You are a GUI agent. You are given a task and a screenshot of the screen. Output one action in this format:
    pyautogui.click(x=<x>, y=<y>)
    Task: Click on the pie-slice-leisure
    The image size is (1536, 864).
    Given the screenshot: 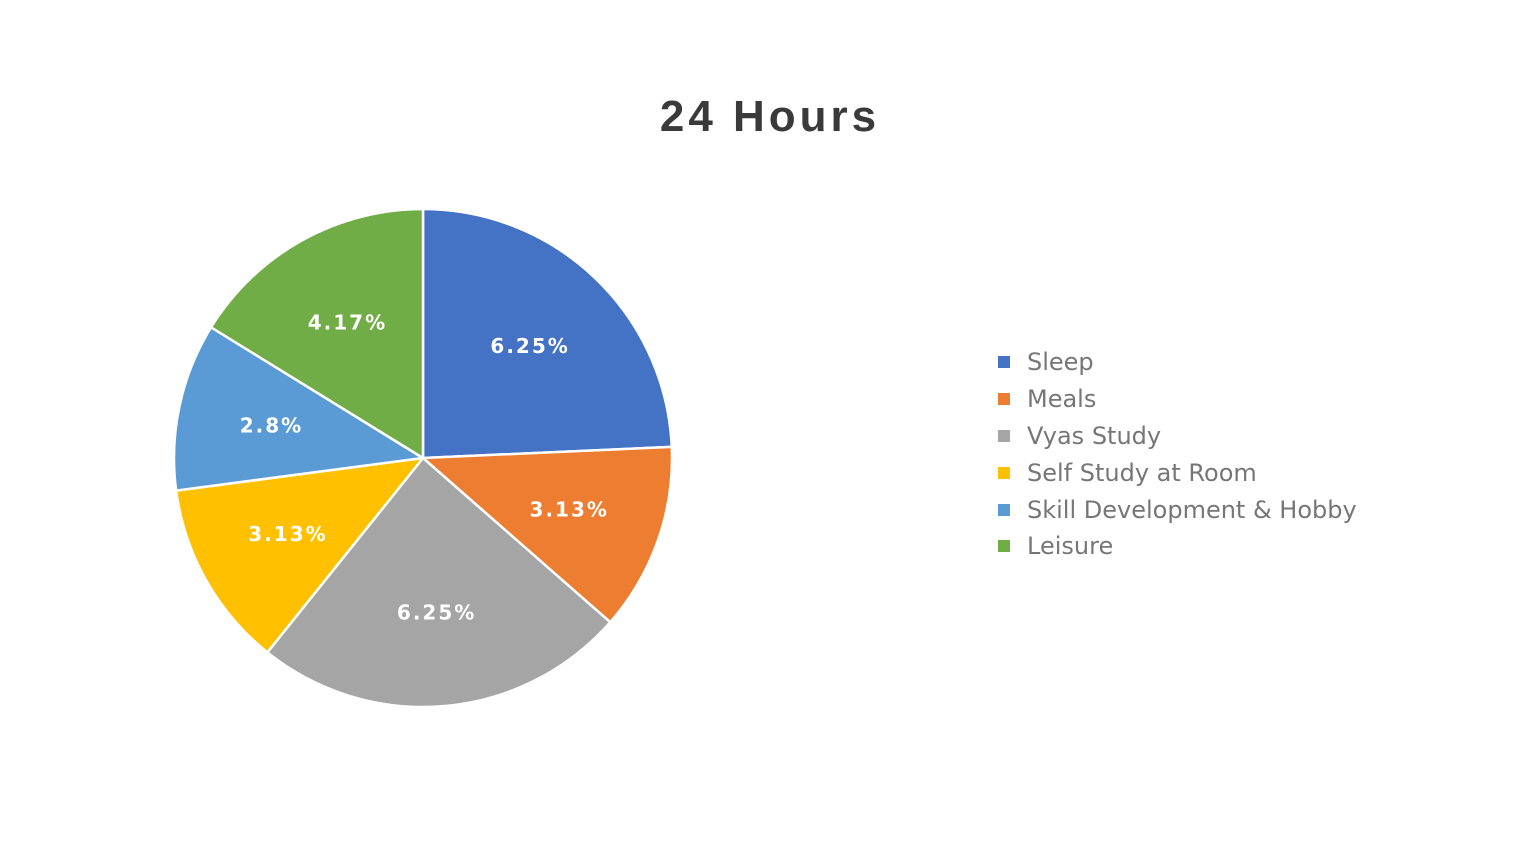 What is the action you would take?
    pyautogui.click(x=317, y=333)
    